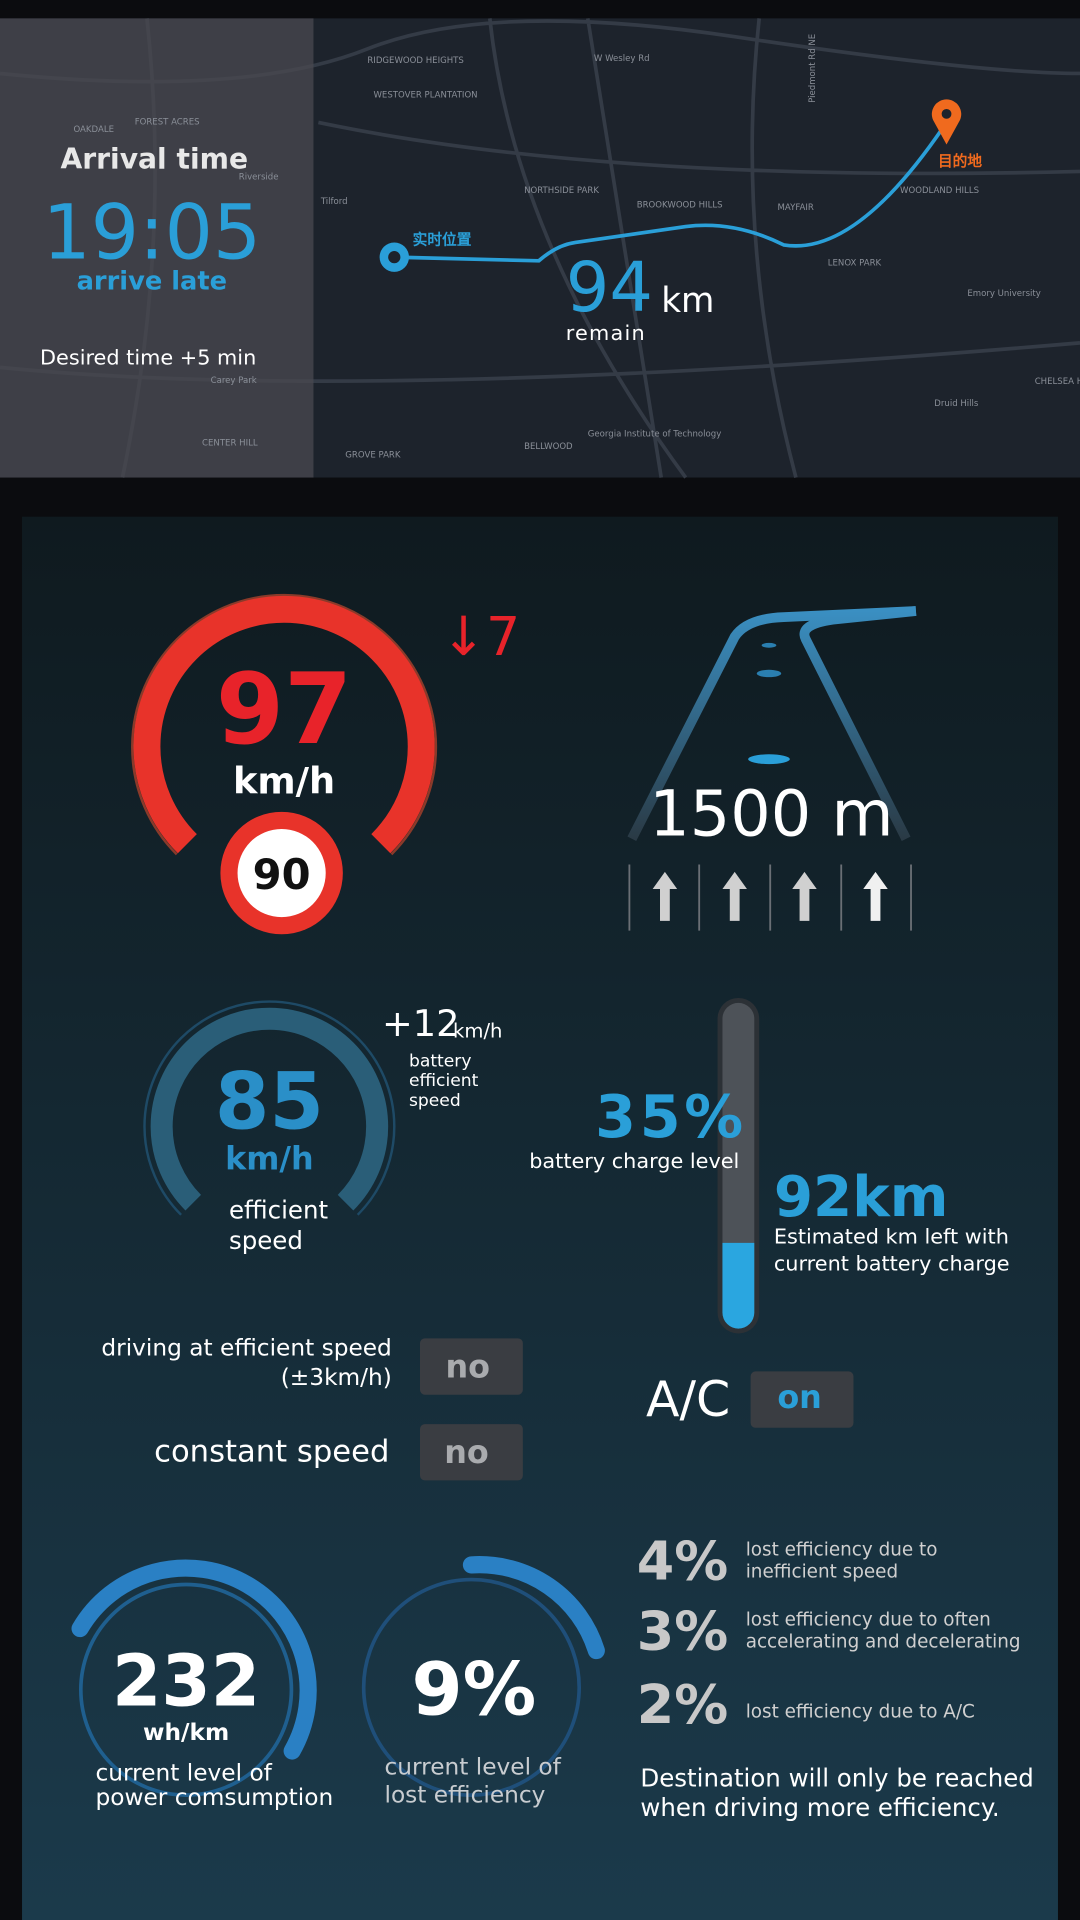 Image resolution: width=1080 pixels, height=1920 pixels. I want to click on map-label: CENTER HILL, so click(230, 443).